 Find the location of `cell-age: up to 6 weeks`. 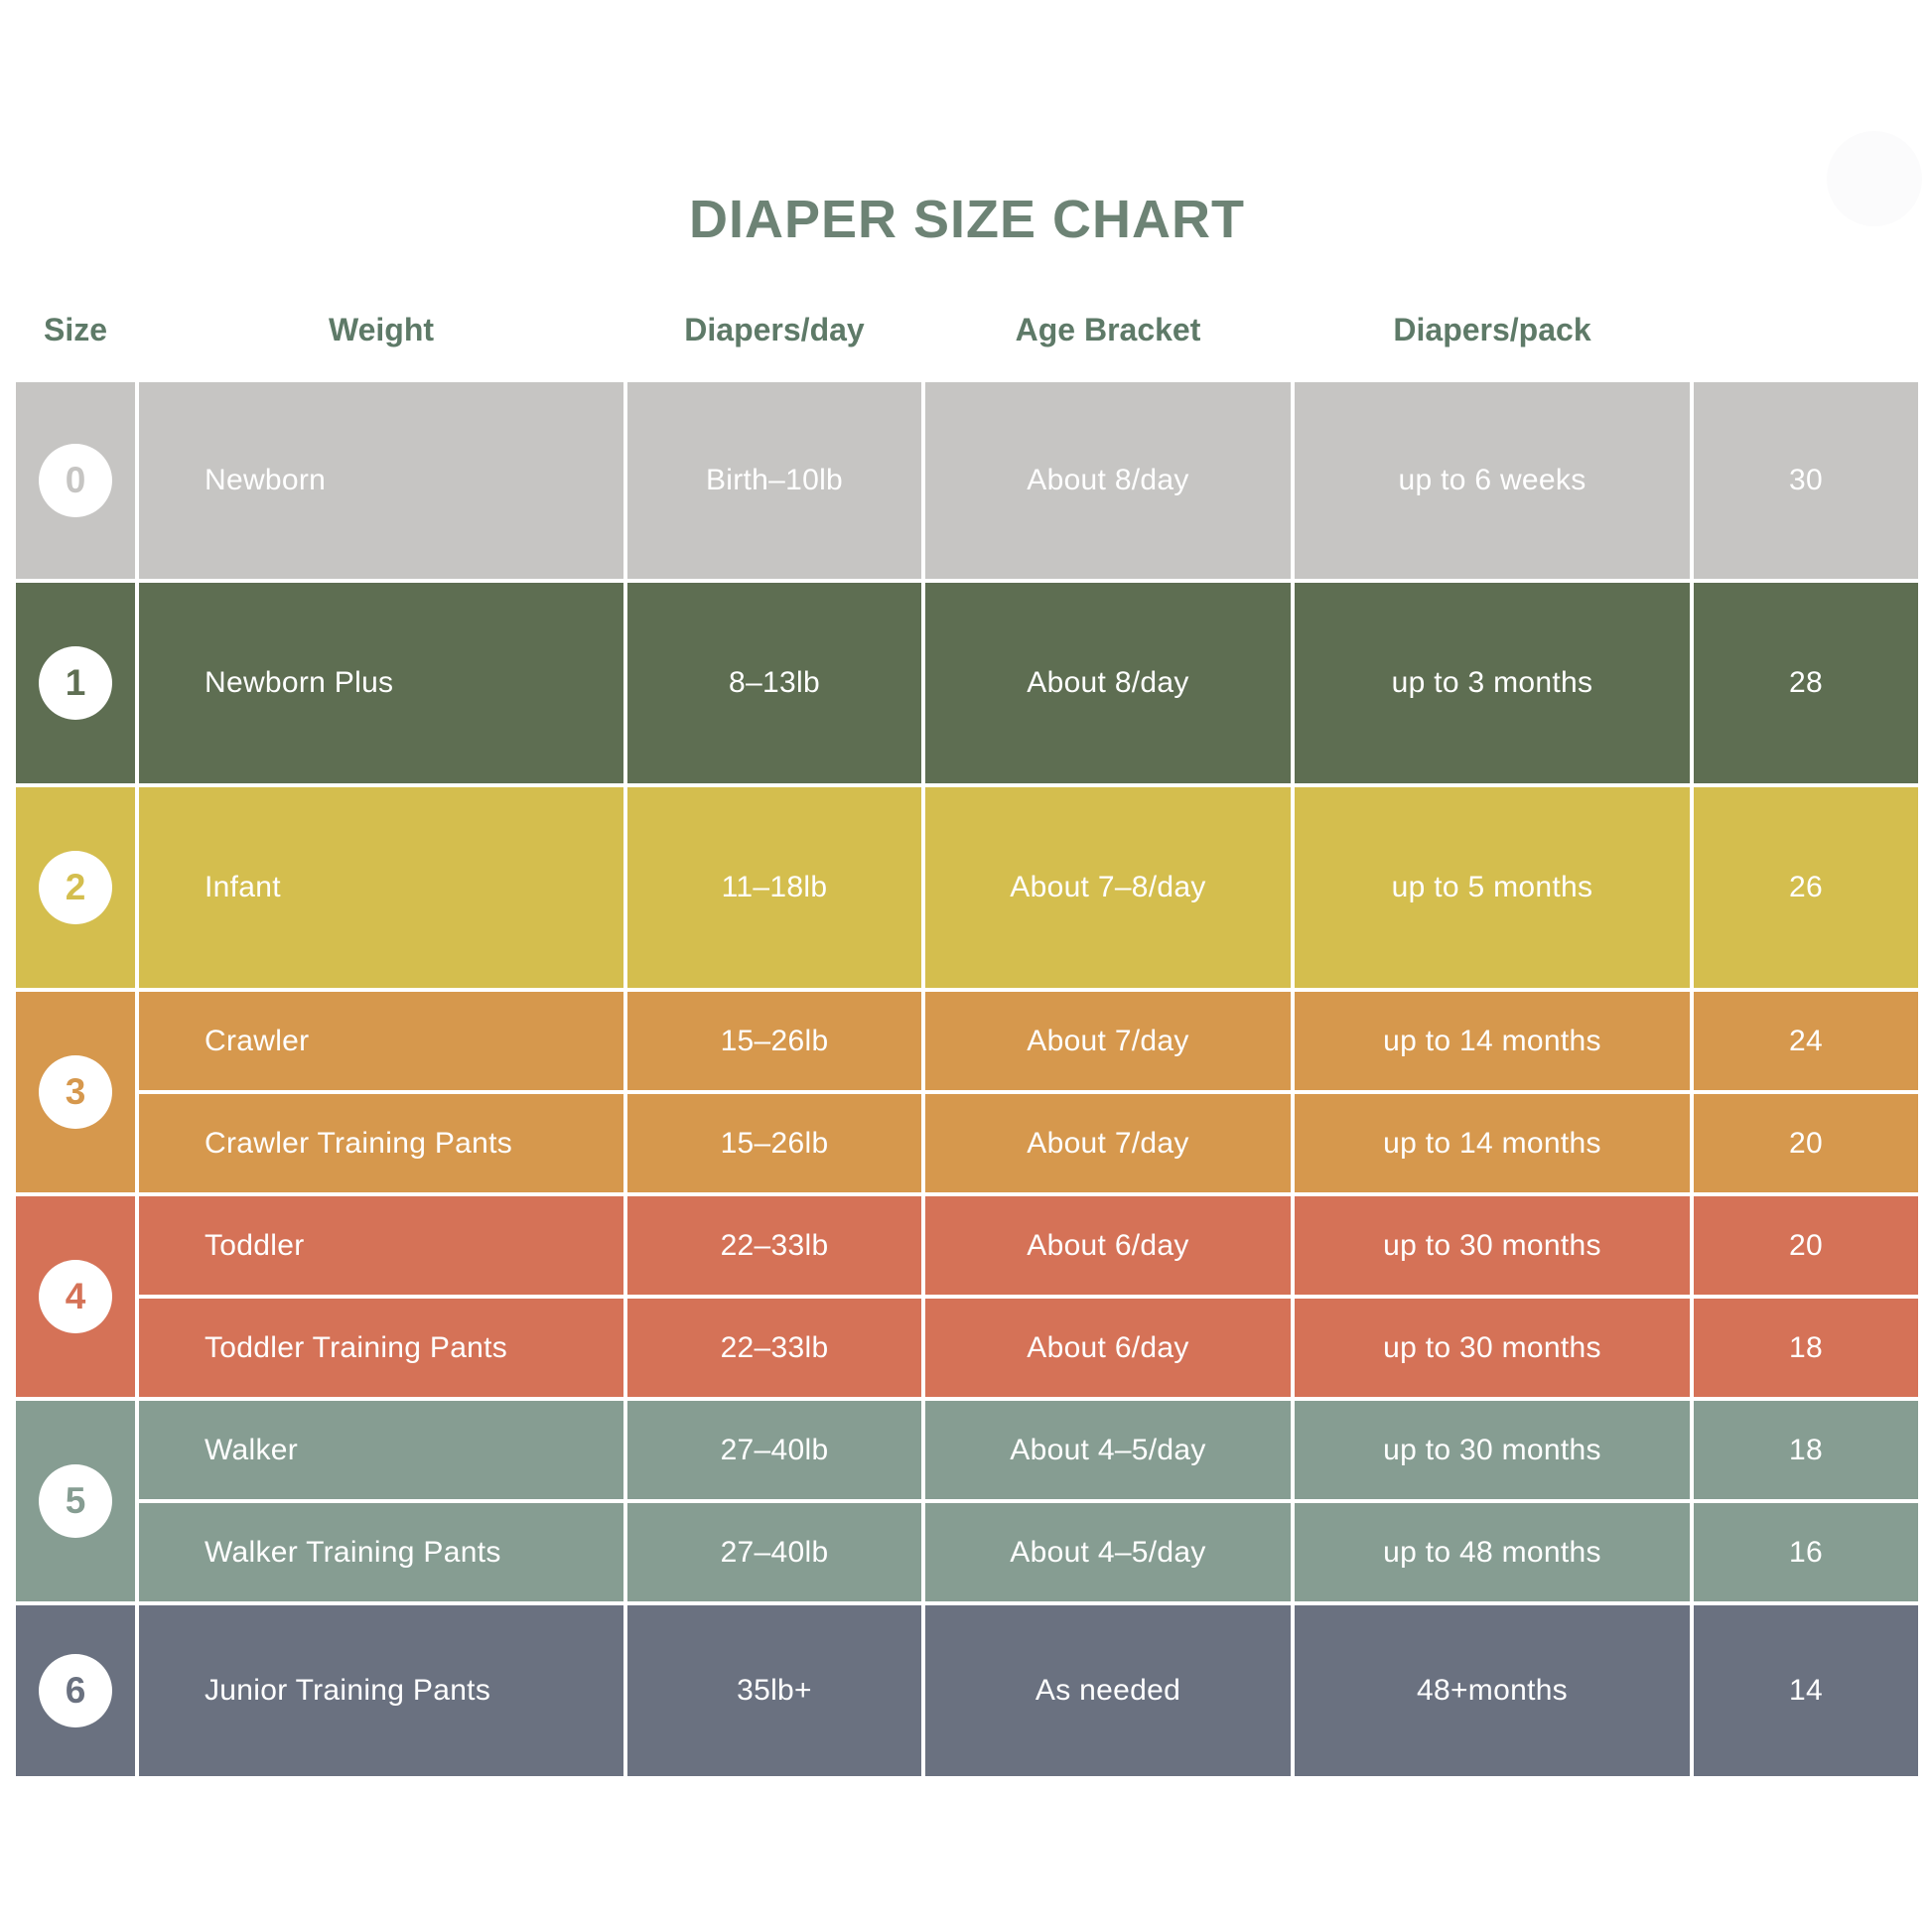

cell-age: up to 6 weeks is located at coordinates (1493, 481).